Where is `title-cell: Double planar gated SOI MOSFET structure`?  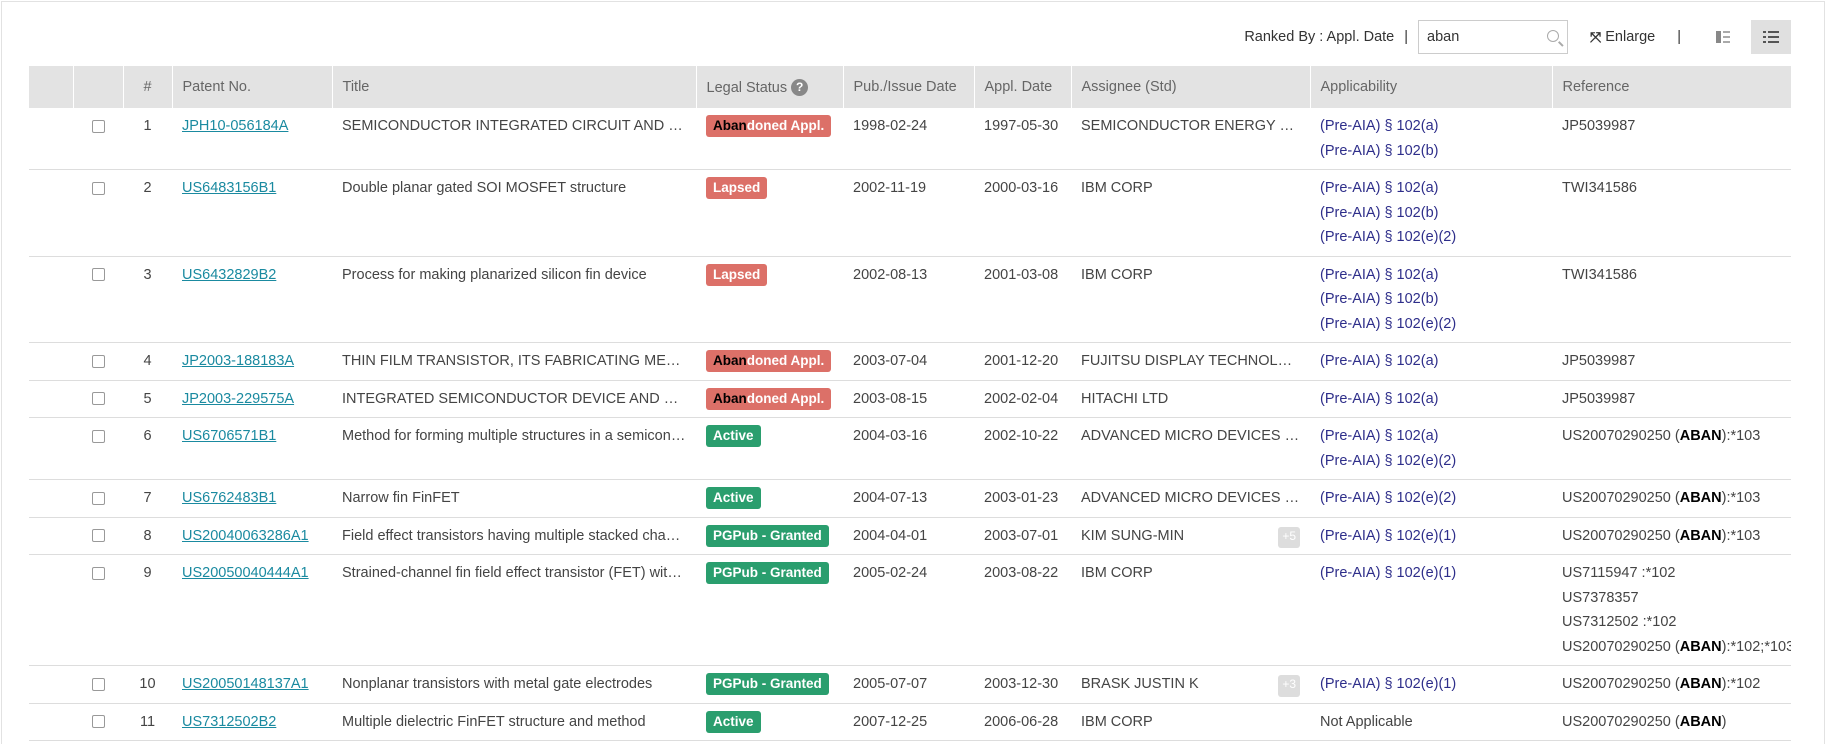
title-cell: Double planar gated SOI MOSFET structure is located at coordinates (514, 213).